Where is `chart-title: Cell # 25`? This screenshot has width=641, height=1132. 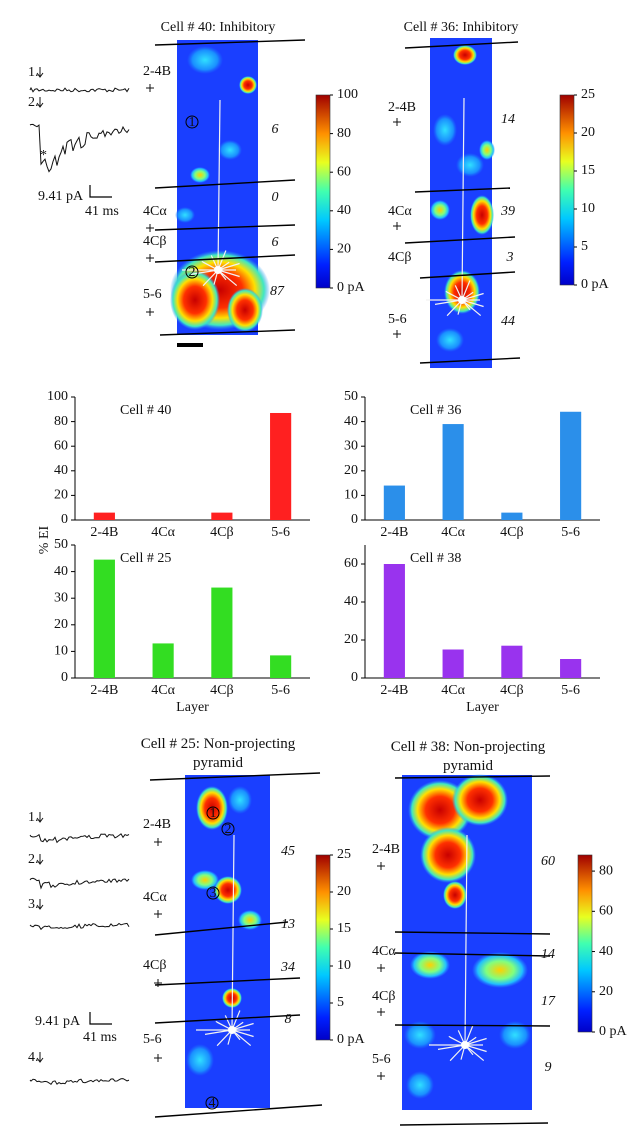 chart-title: Cell # 25 is located at coordinates (145, 558).